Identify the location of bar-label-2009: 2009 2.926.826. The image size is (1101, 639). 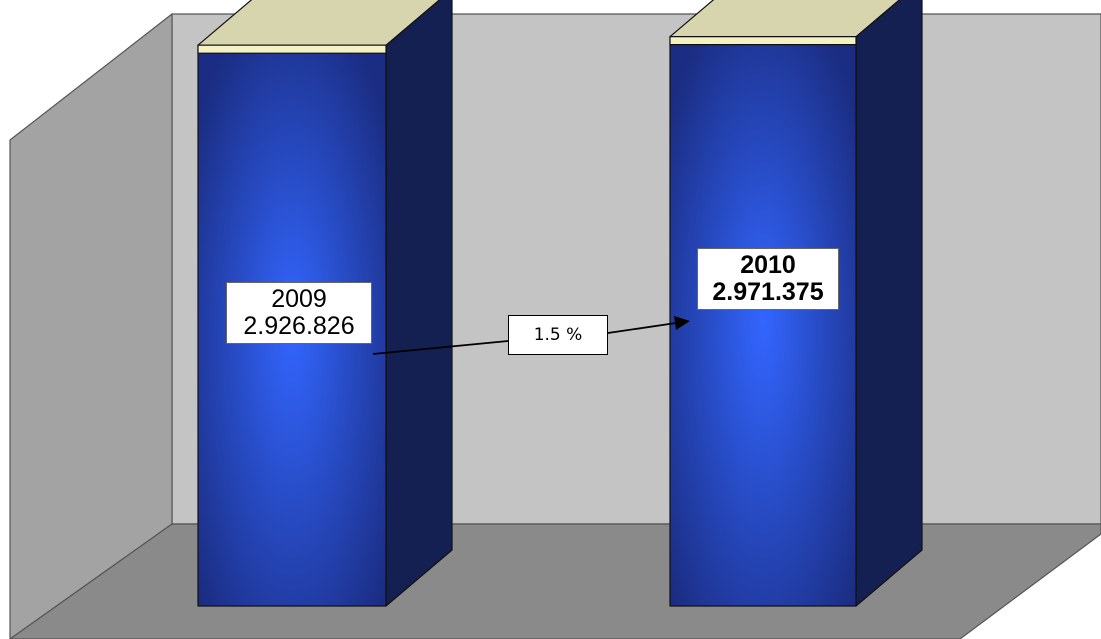
(299, 313).